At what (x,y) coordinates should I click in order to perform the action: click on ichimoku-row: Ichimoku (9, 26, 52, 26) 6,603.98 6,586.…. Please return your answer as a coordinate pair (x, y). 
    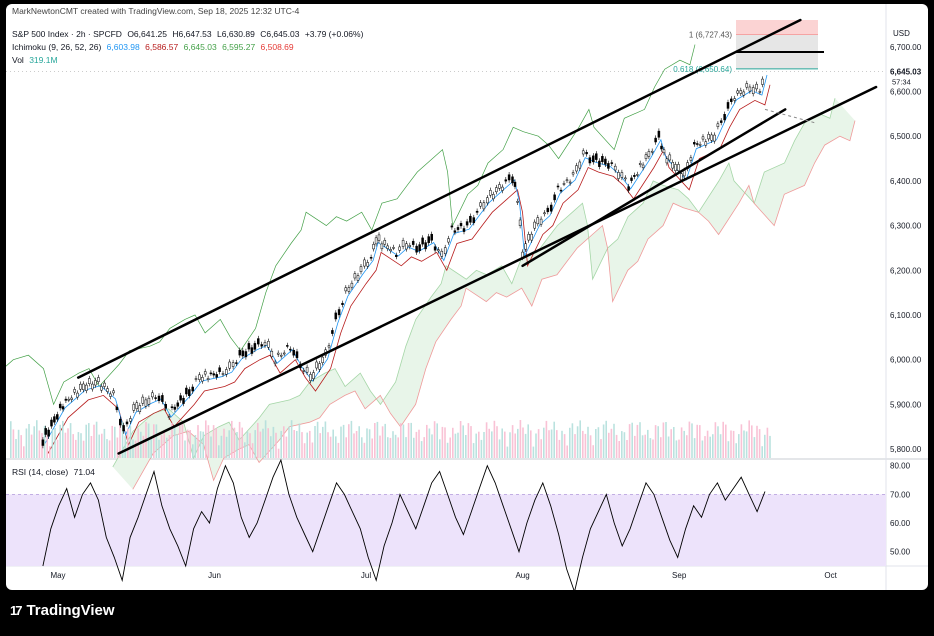
    Looking at the image, I should click on (154, 47).